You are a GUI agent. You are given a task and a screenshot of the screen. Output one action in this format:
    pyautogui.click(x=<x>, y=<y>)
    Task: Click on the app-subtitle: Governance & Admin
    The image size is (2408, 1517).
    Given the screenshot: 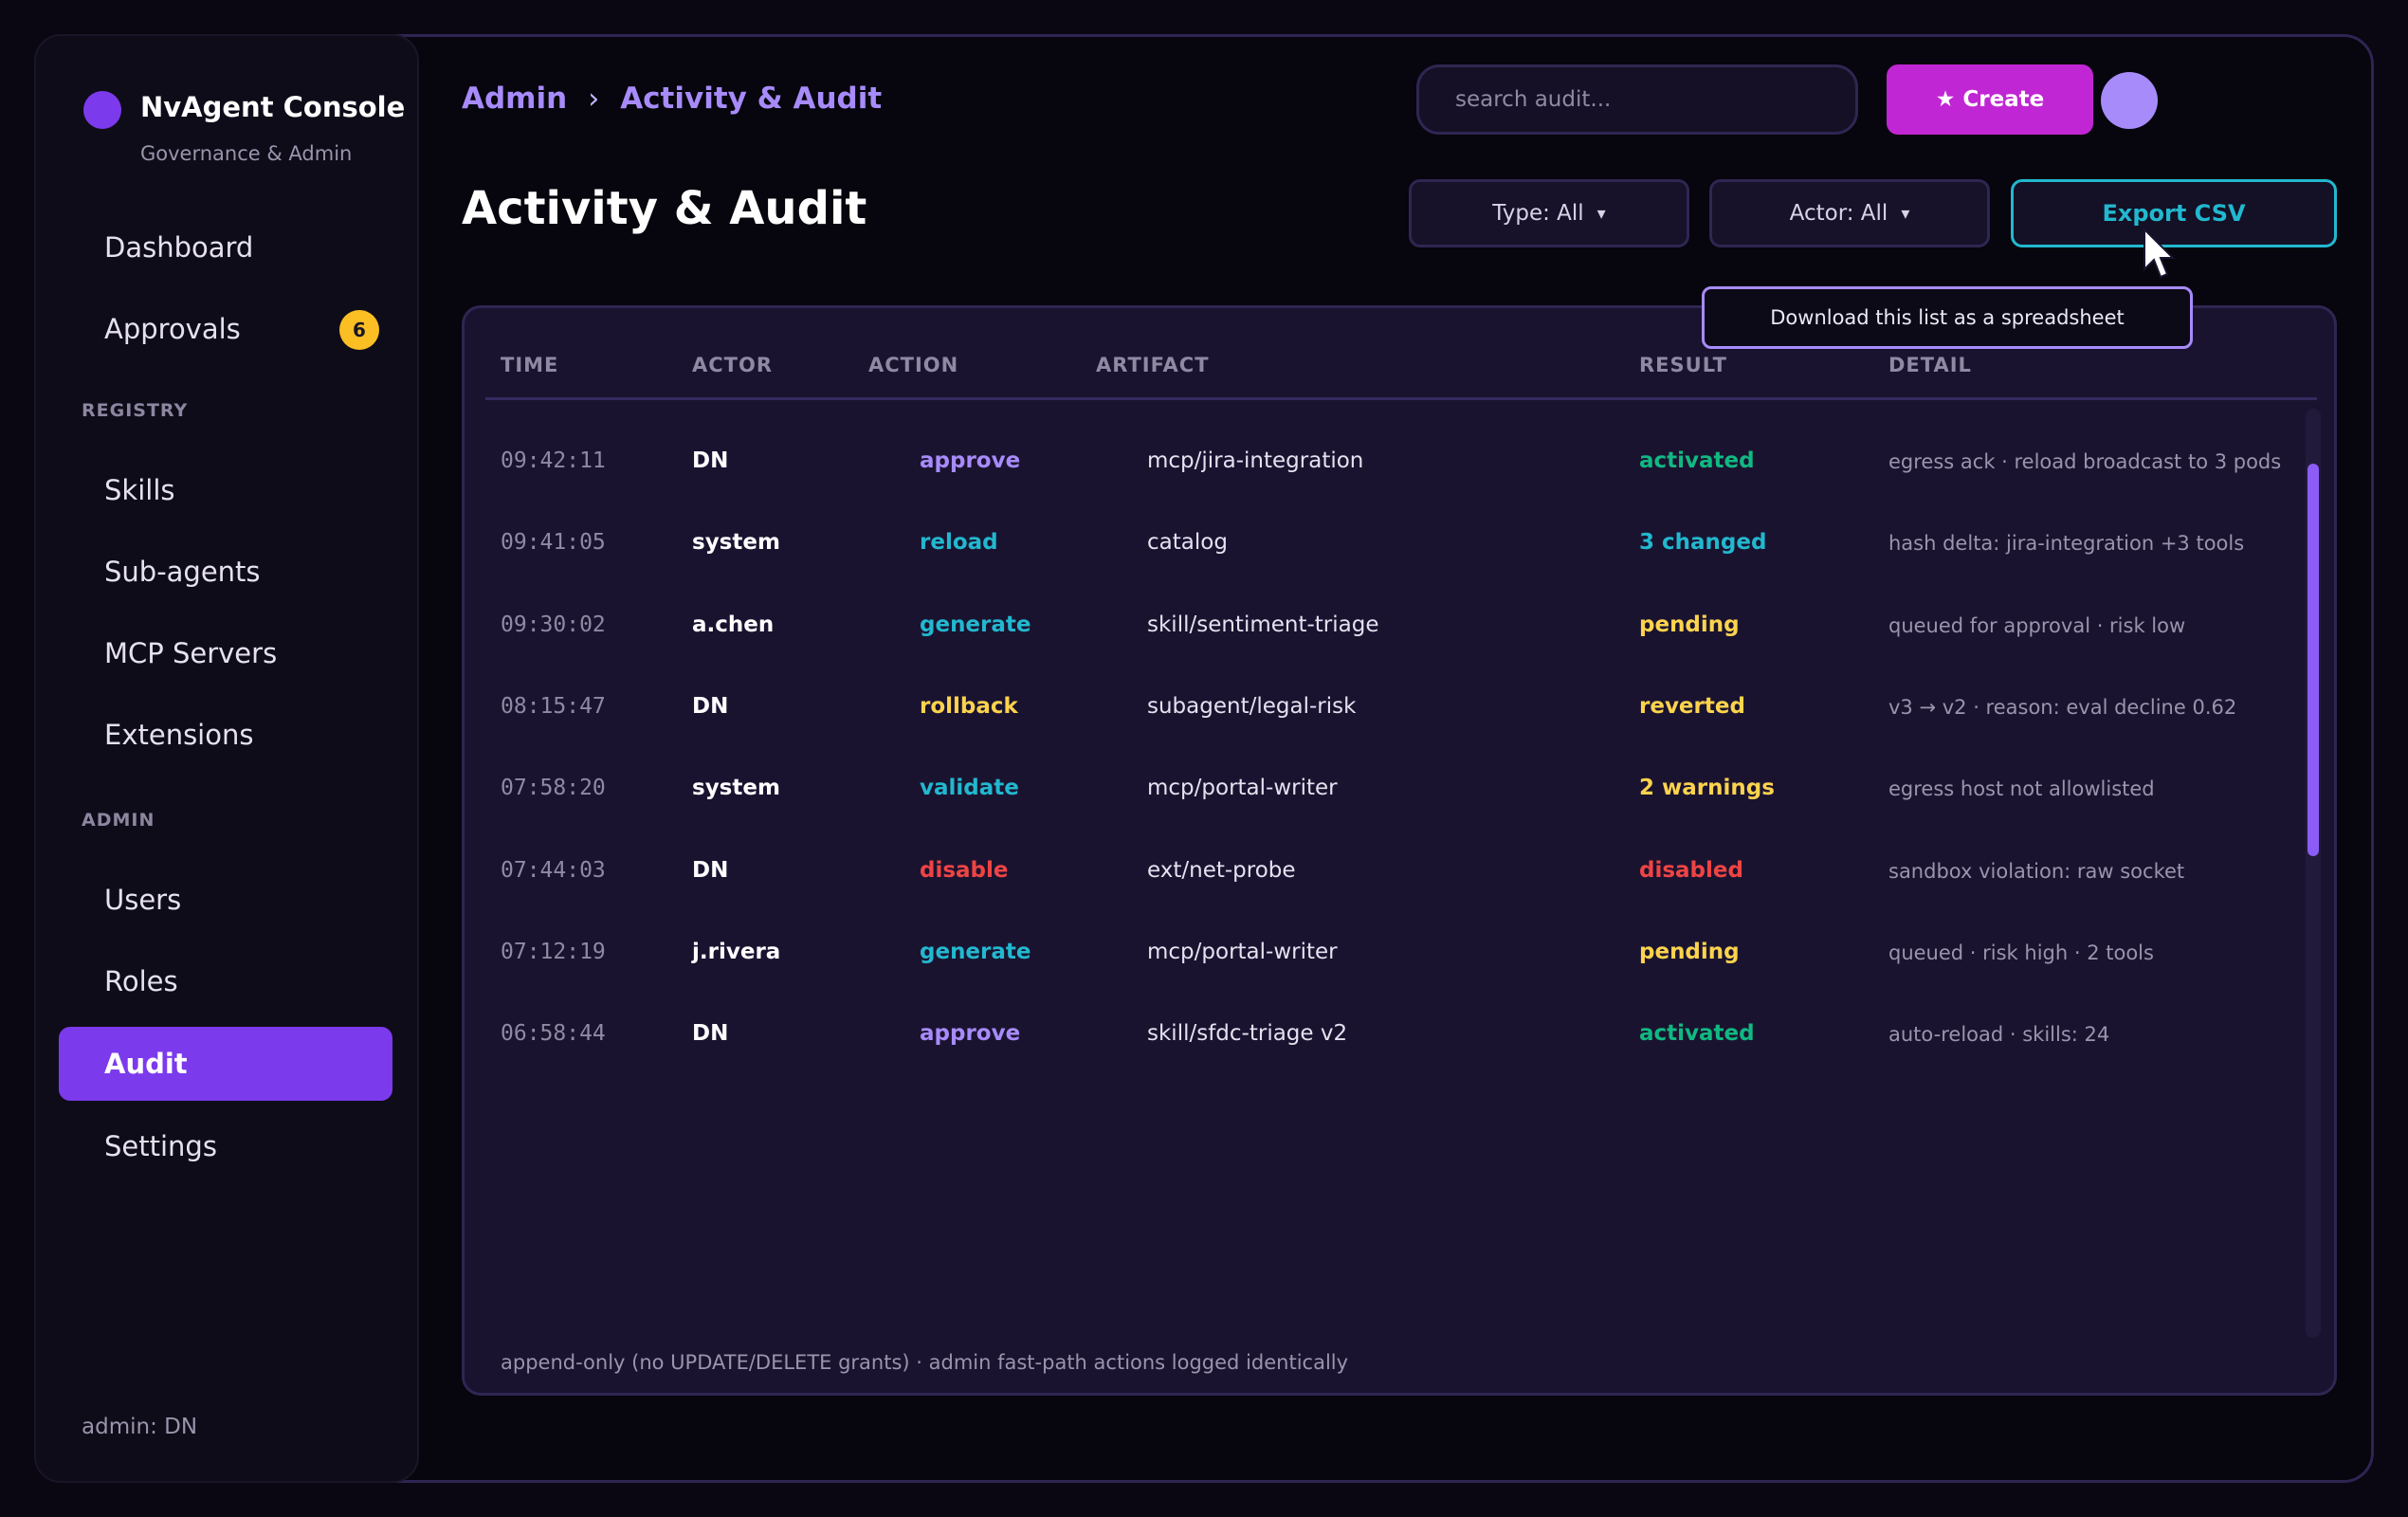 What is the action you would take?
    pyautogui.click(x=246, y=153)
    